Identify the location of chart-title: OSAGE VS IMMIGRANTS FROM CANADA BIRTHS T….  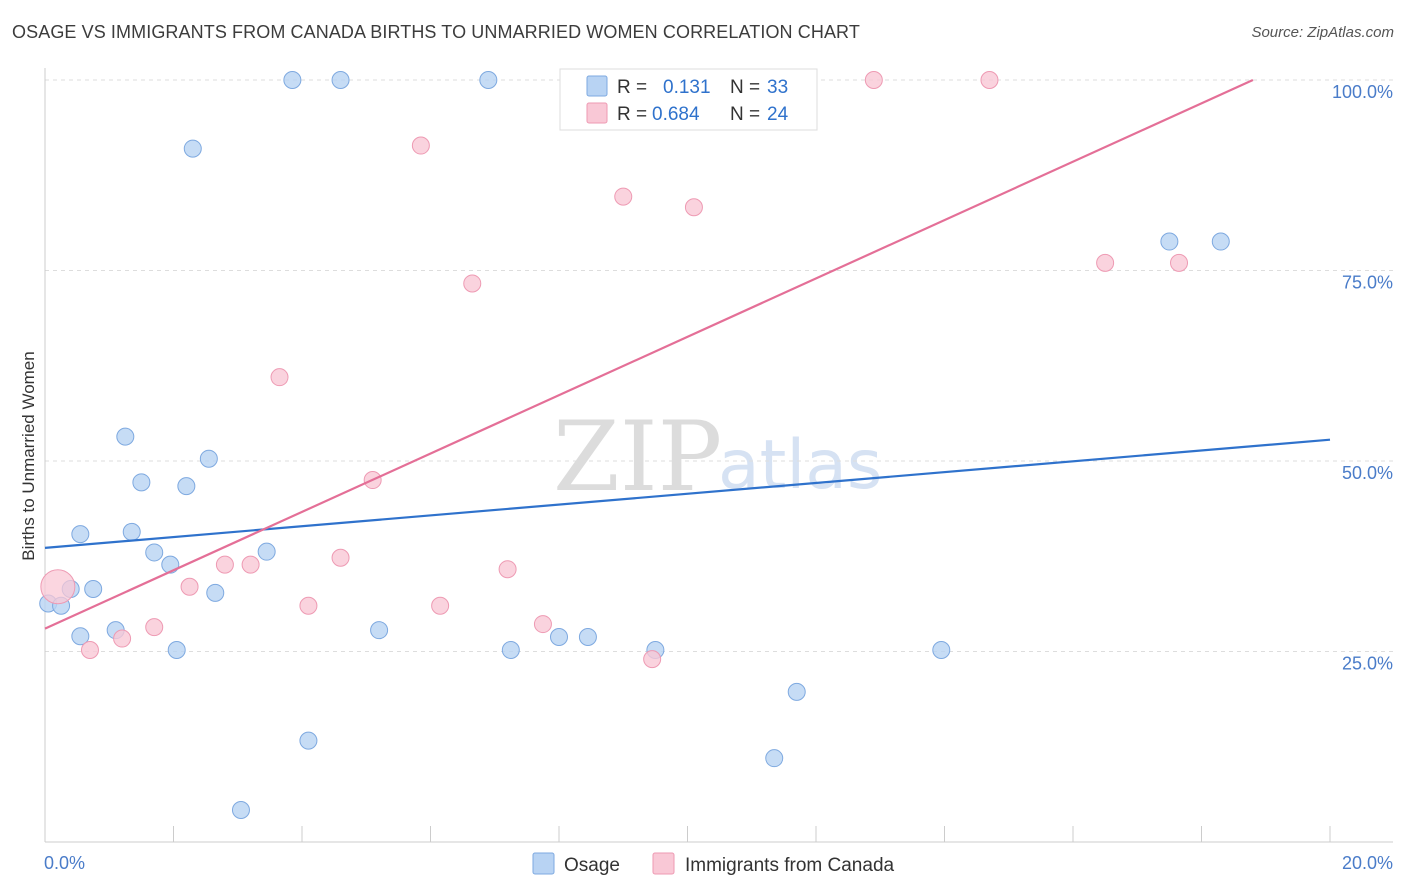
(436, 32).